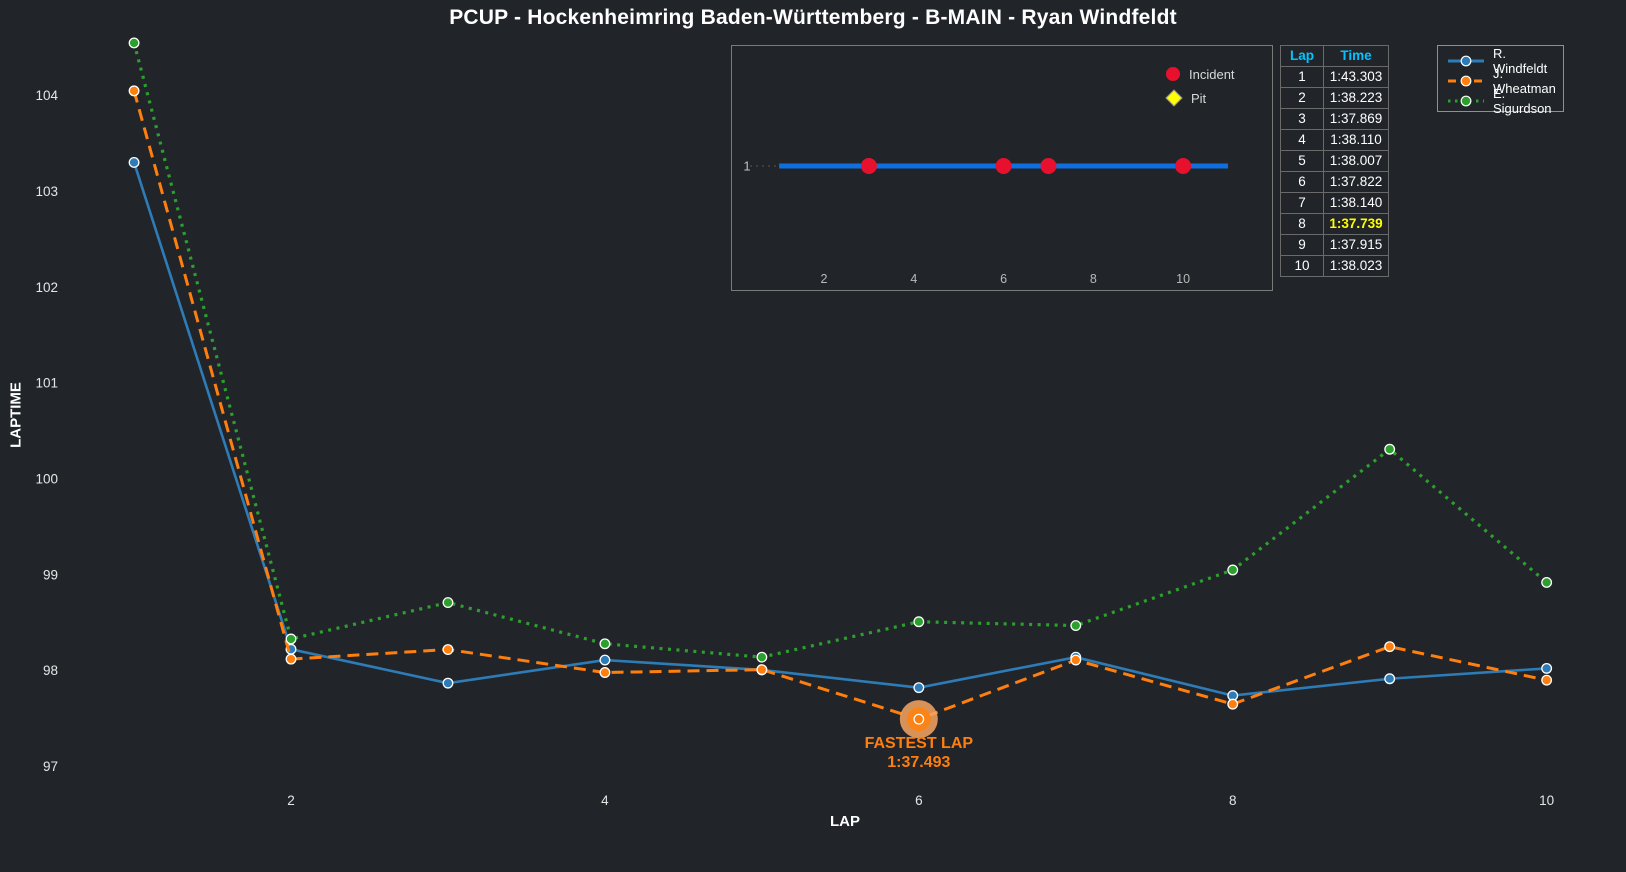 This screenshot has height=872, width=1626. Describe the element at coordinates (746, 166) in the screenshot. I see `timeline-row-label: 1` at that location.